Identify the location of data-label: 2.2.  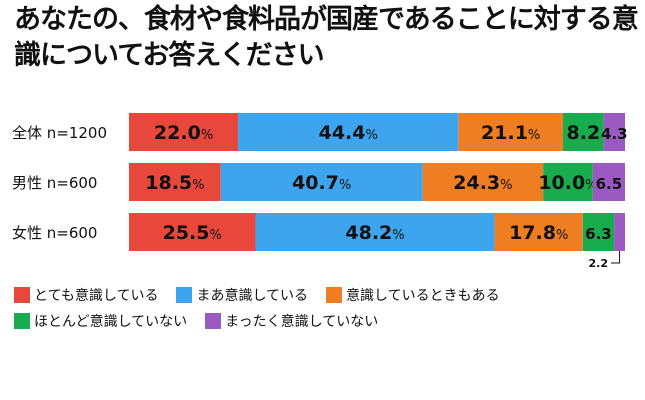
(599, 263).